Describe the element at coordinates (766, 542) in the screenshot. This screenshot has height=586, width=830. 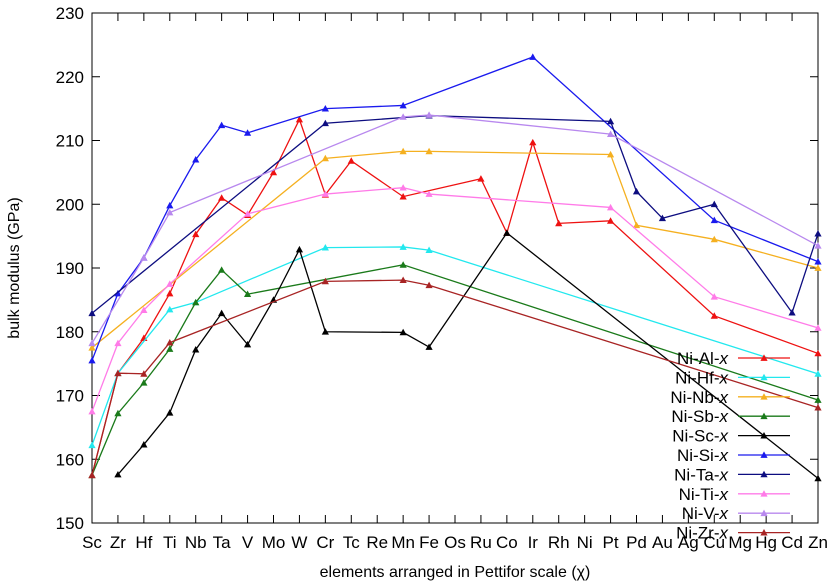
I see `x-tick-label: Hg` at that location.